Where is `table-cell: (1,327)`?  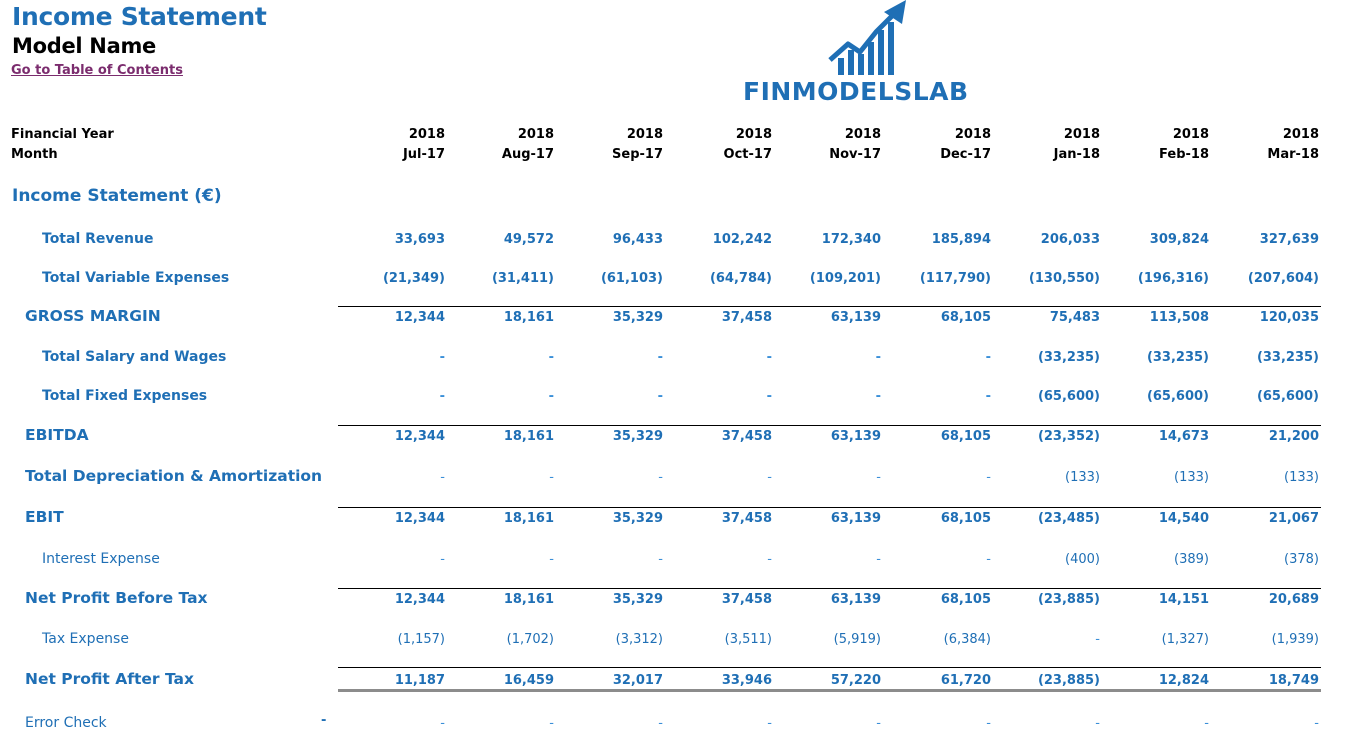 table-cell: (1,327) is located at coordinates (1185, 639).